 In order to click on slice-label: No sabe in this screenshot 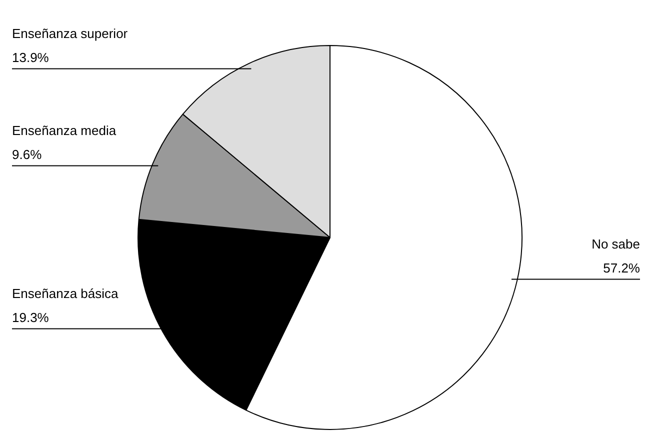, I will do `click(616, 244)`.